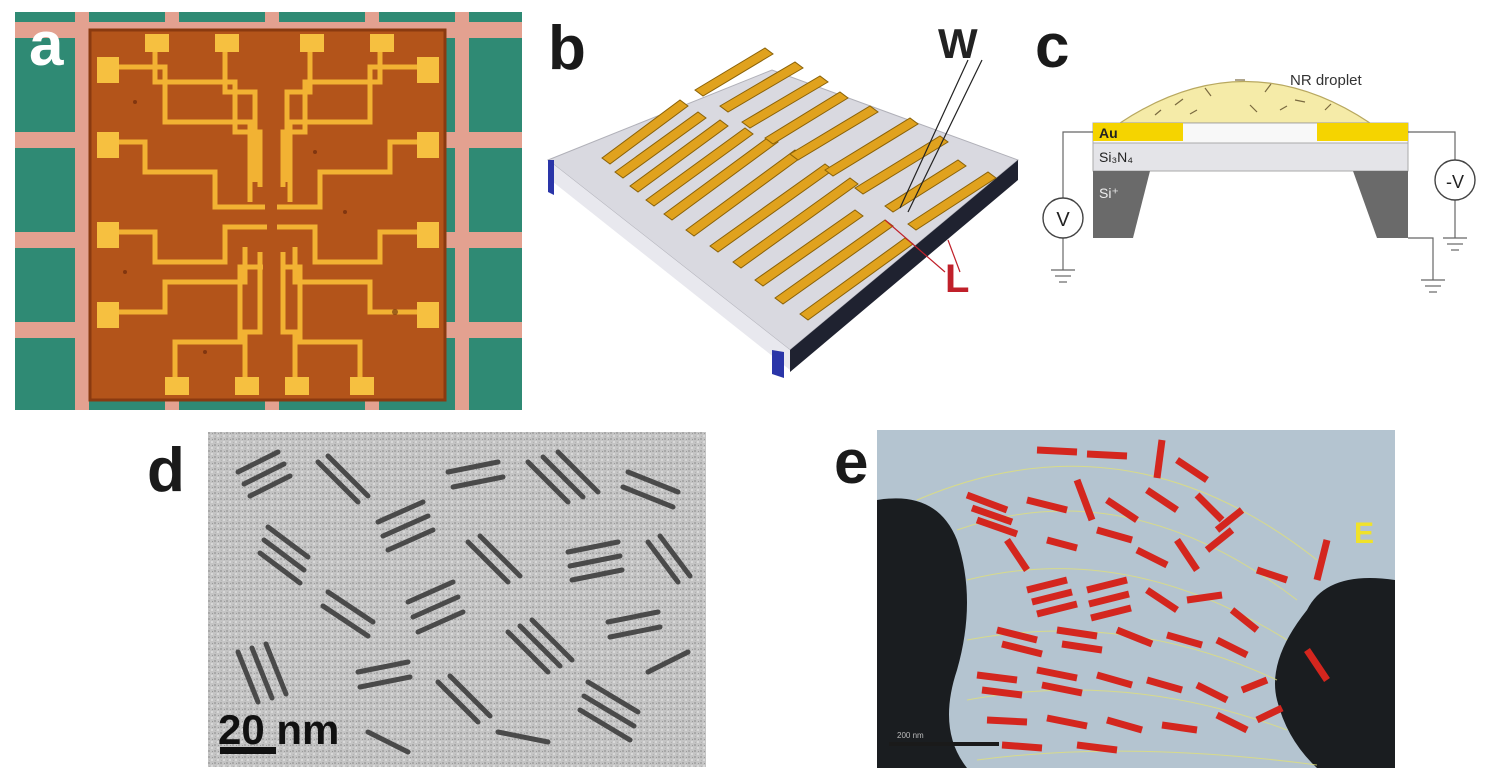 This screenshot has height=780, width=1500. Describe the element at coordinates (46, 45) in the screenshot. I see `panel-label-a: a` at that location.